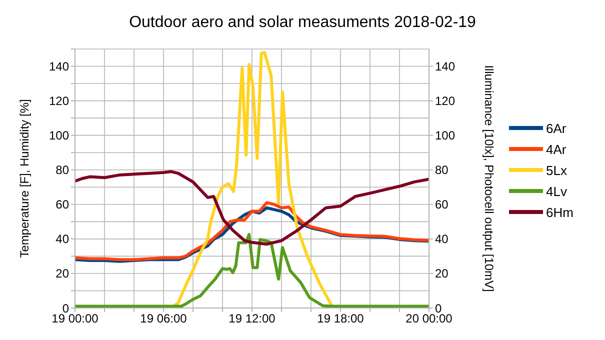 This screenshot has height=340, width=605. What do you see at coordinates (442, 205) in the screenshot?
I see `y2-tick-label: 60` at bounding box center [442, 205].